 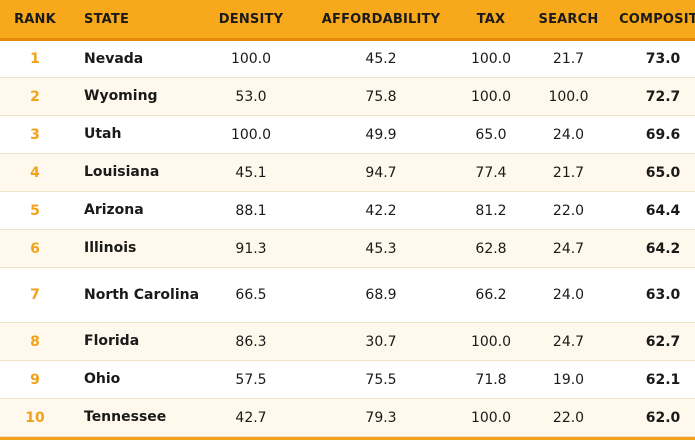 What do you see at coordinates (381, 379) in the screenshot?
I see `affordability-cell: 75.5` at bounding box center [381, 379].